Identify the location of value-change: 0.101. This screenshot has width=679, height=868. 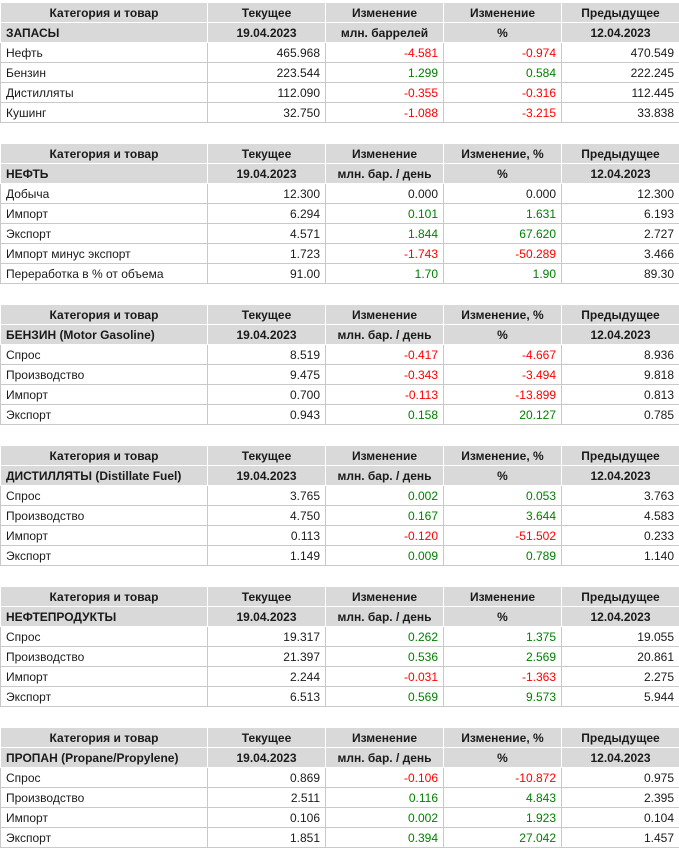
(385, 214).